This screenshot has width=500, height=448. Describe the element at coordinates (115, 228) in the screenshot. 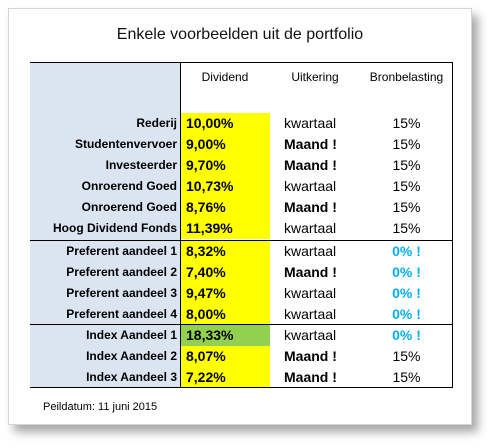

I see `row-label-text: Hoog Dividend Fonds` at that location.